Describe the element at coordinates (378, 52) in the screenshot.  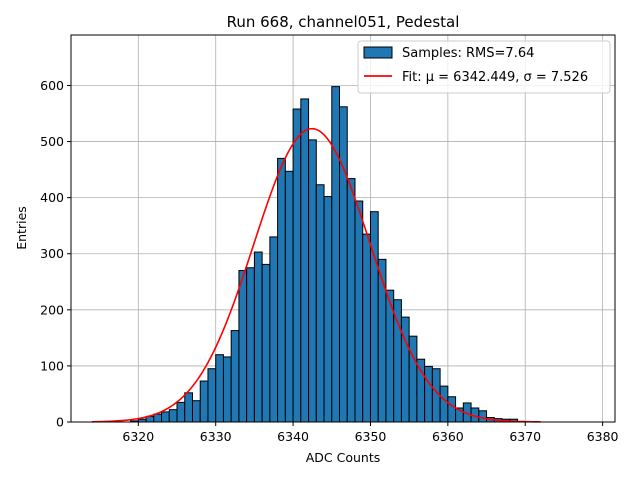
I see `legend-histogram-swatch` at that location.